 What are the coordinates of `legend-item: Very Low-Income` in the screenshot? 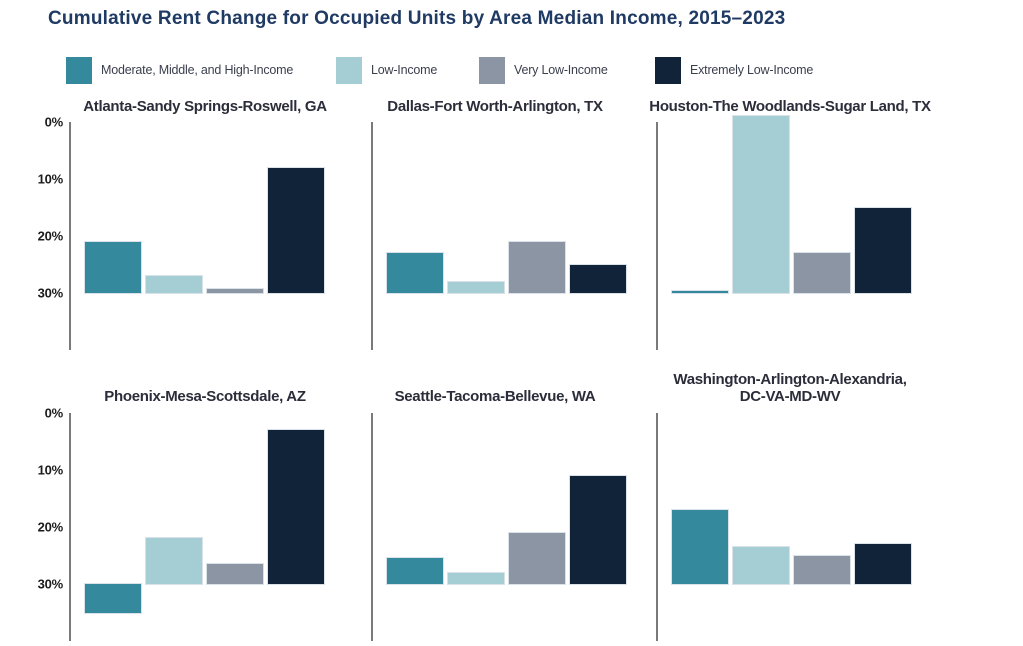 It's located at (543, 70).